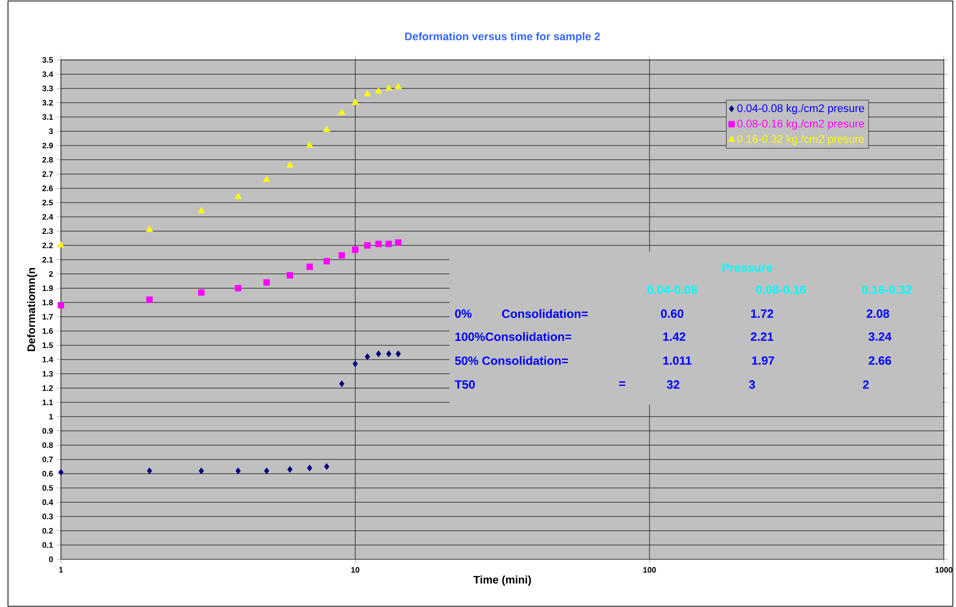 The image size is (956, 607). Describe the element at coordinates (32, 310) in the screenshot. I see `y-axis-title: Deformatiomn(n` at that location.